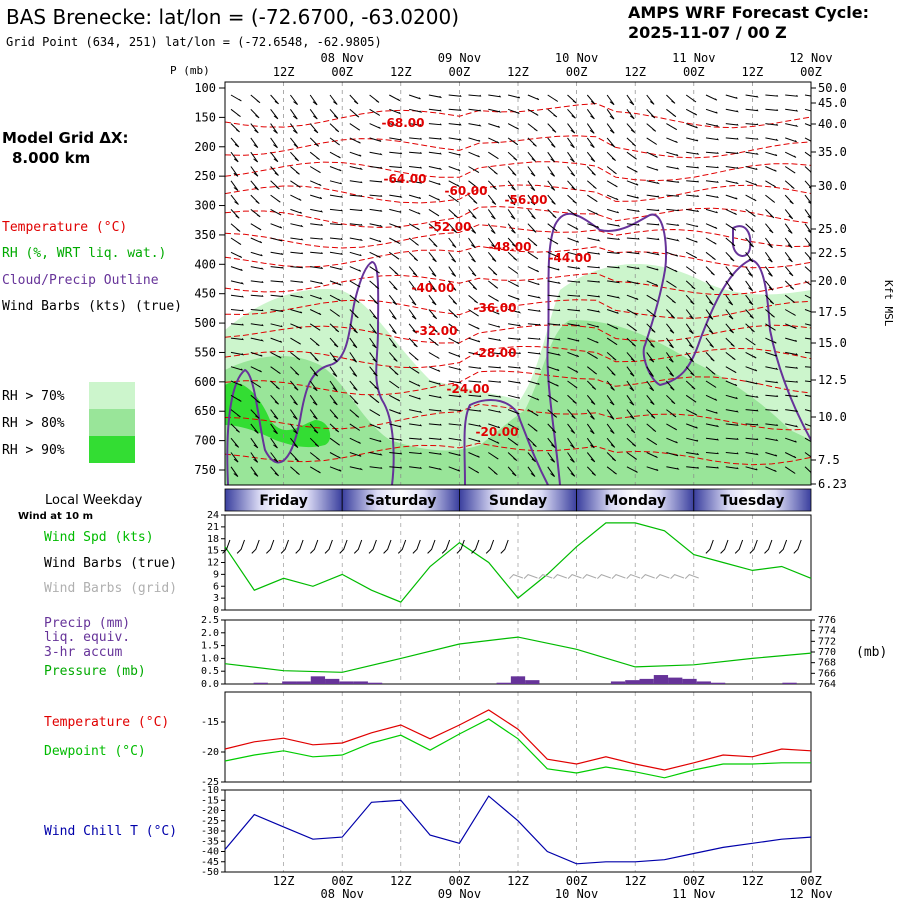  What do you see at coordinates (518, 402) in the screenshot?
I see `rh80-region` at bounding box center [518, 402].